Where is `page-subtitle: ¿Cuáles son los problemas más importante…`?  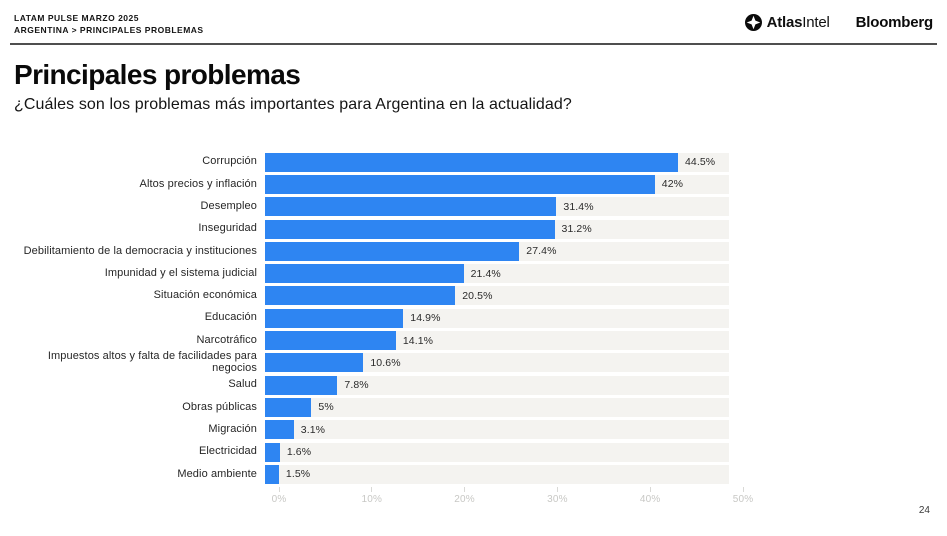 page-subtitle: ¿Cuáles son los problemas más importante… is located at coordinates (293, 104).